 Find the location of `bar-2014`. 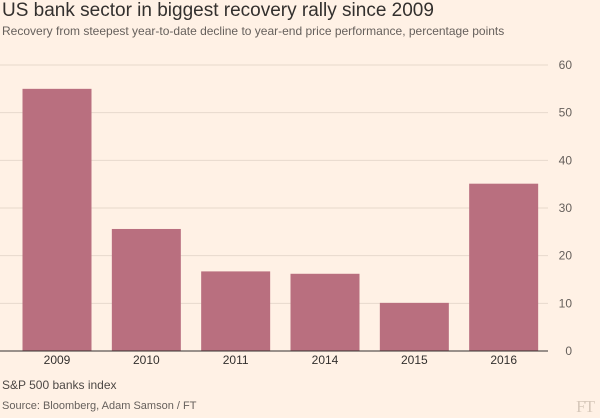

bar-2014 is located at coordinates (325, 312).